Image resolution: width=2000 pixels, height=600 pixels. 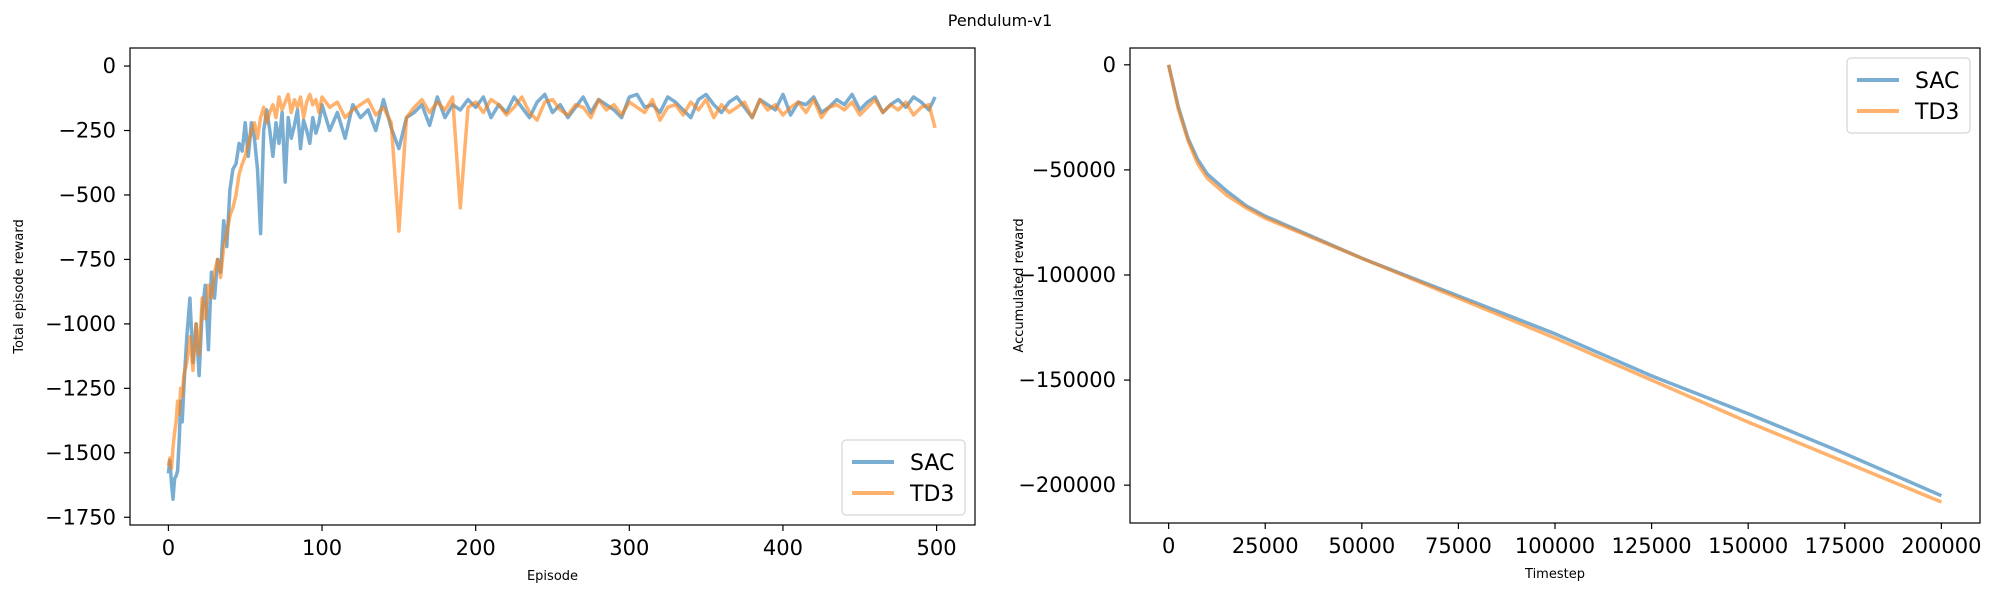 I want to click on y-tick-label: −750, so click(x=87, y=259).